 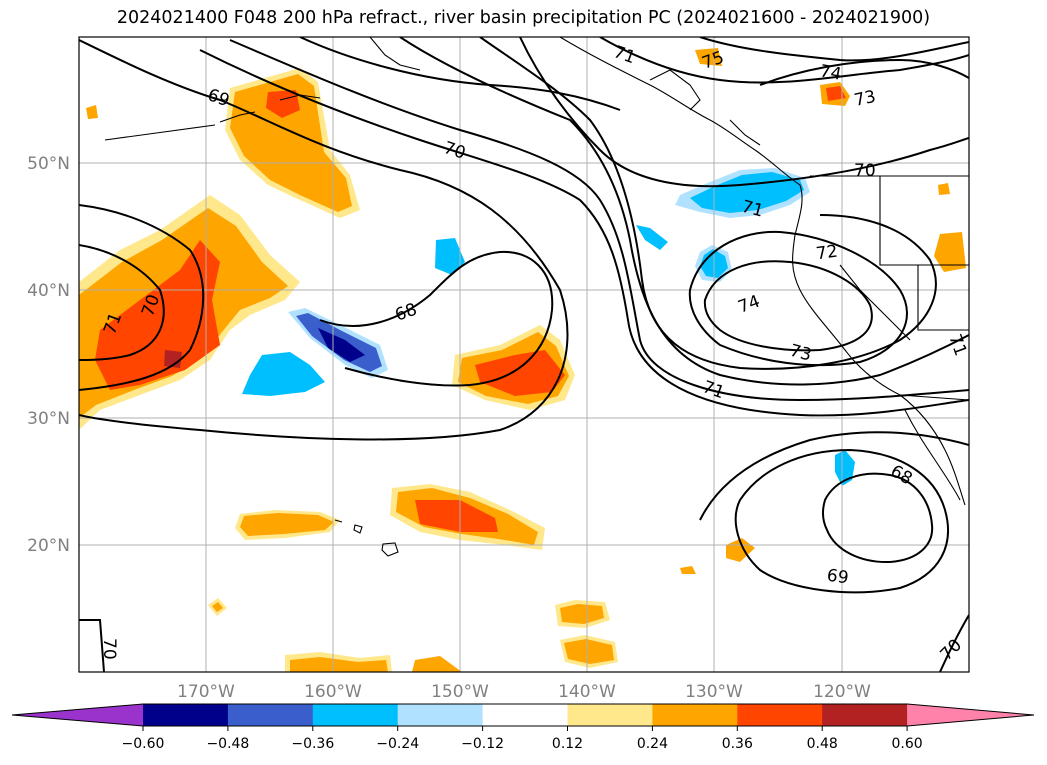 I want to click on lat-label: 50°N, so click(x=48, y=164).